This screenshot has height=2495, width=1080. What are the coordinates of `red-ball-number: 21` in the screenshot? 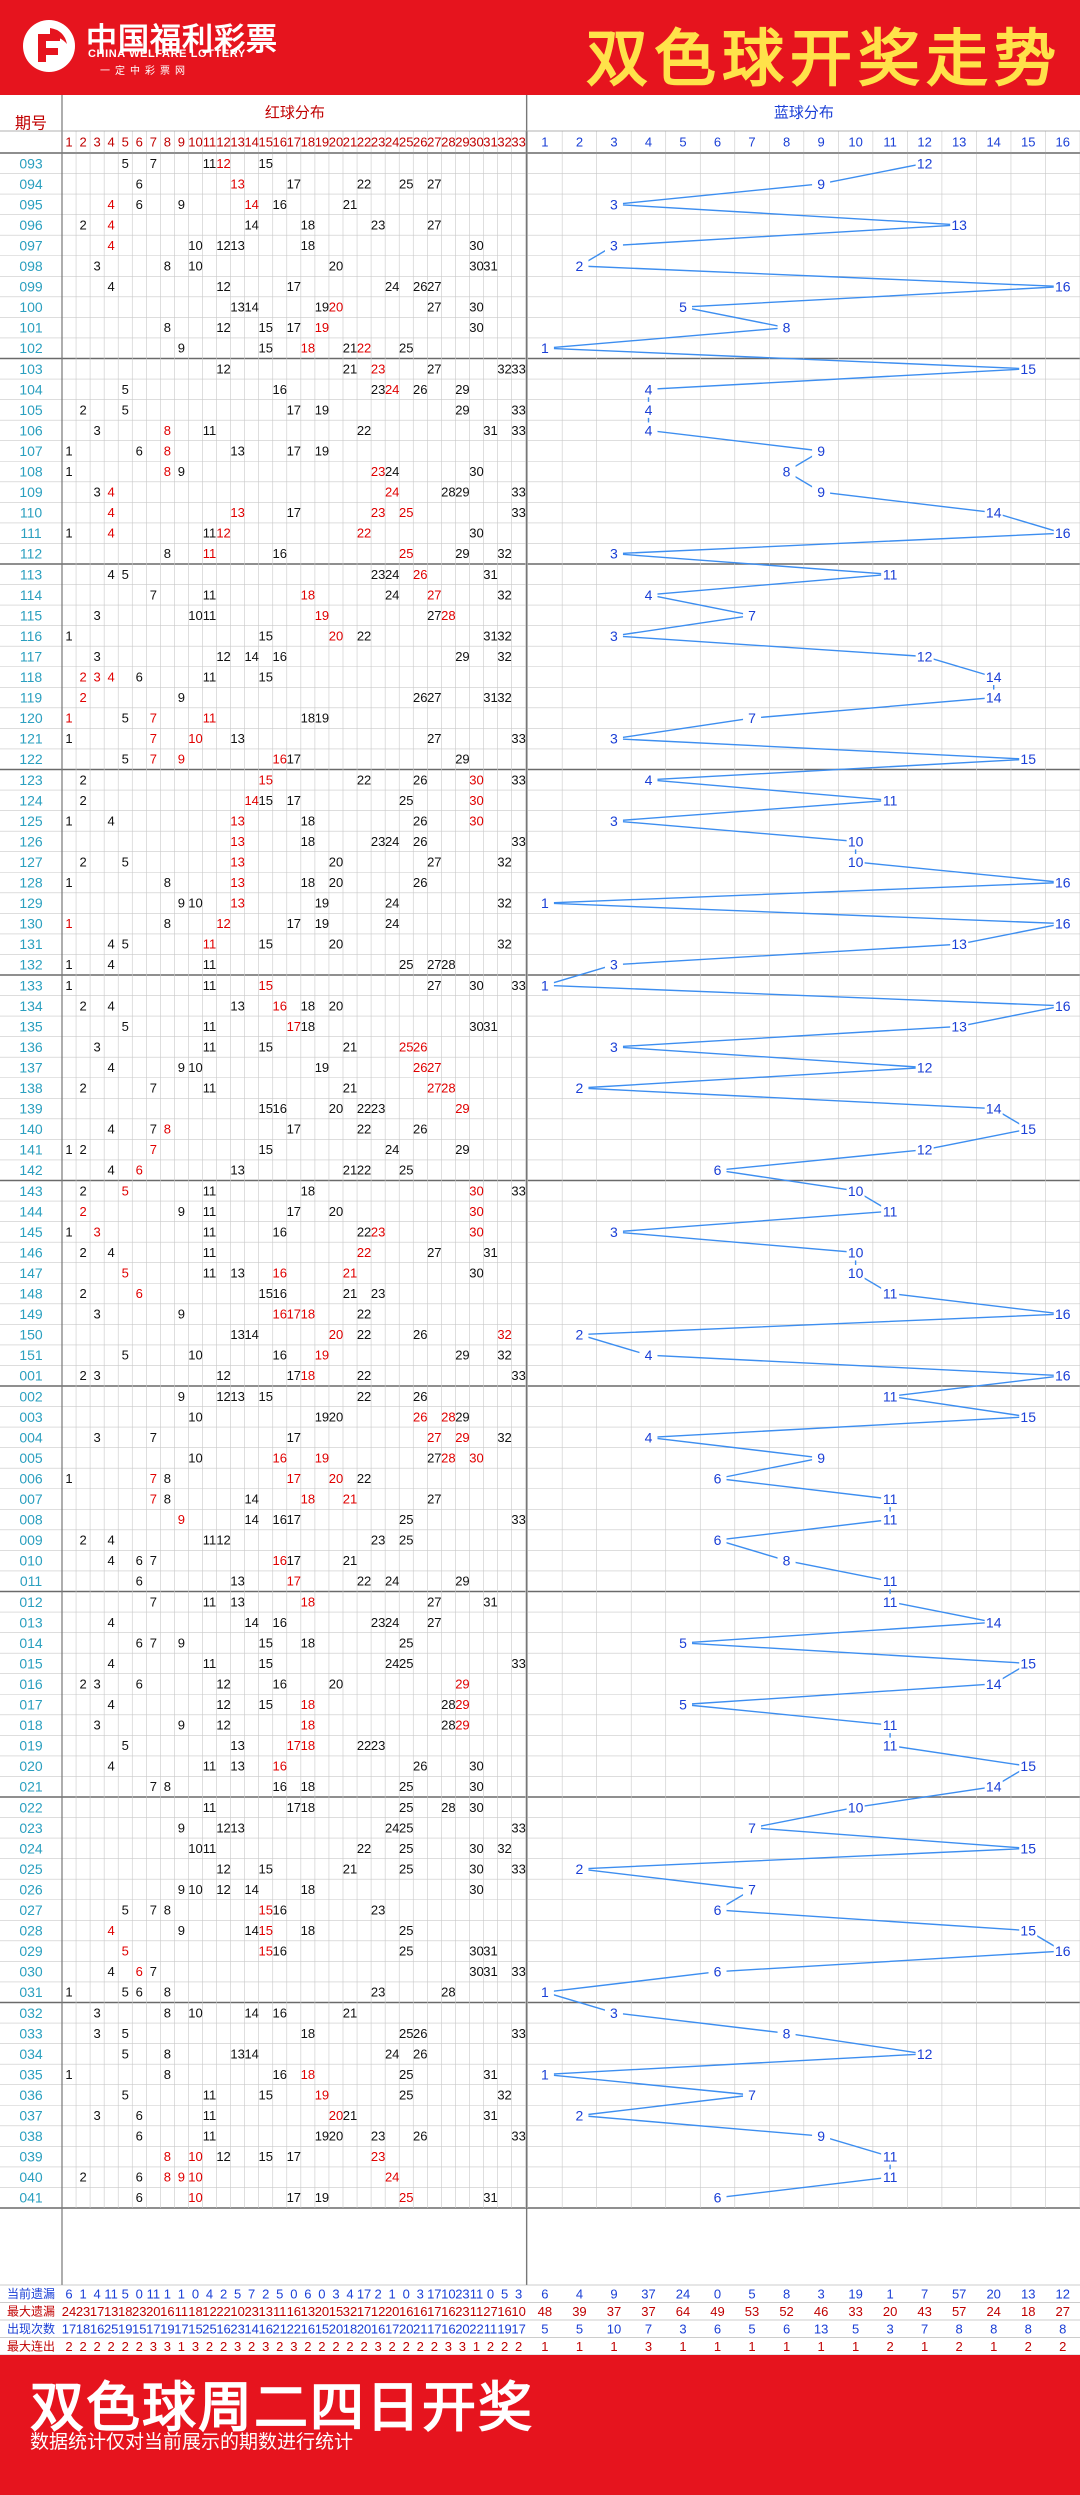 It's located at (350, 1272).